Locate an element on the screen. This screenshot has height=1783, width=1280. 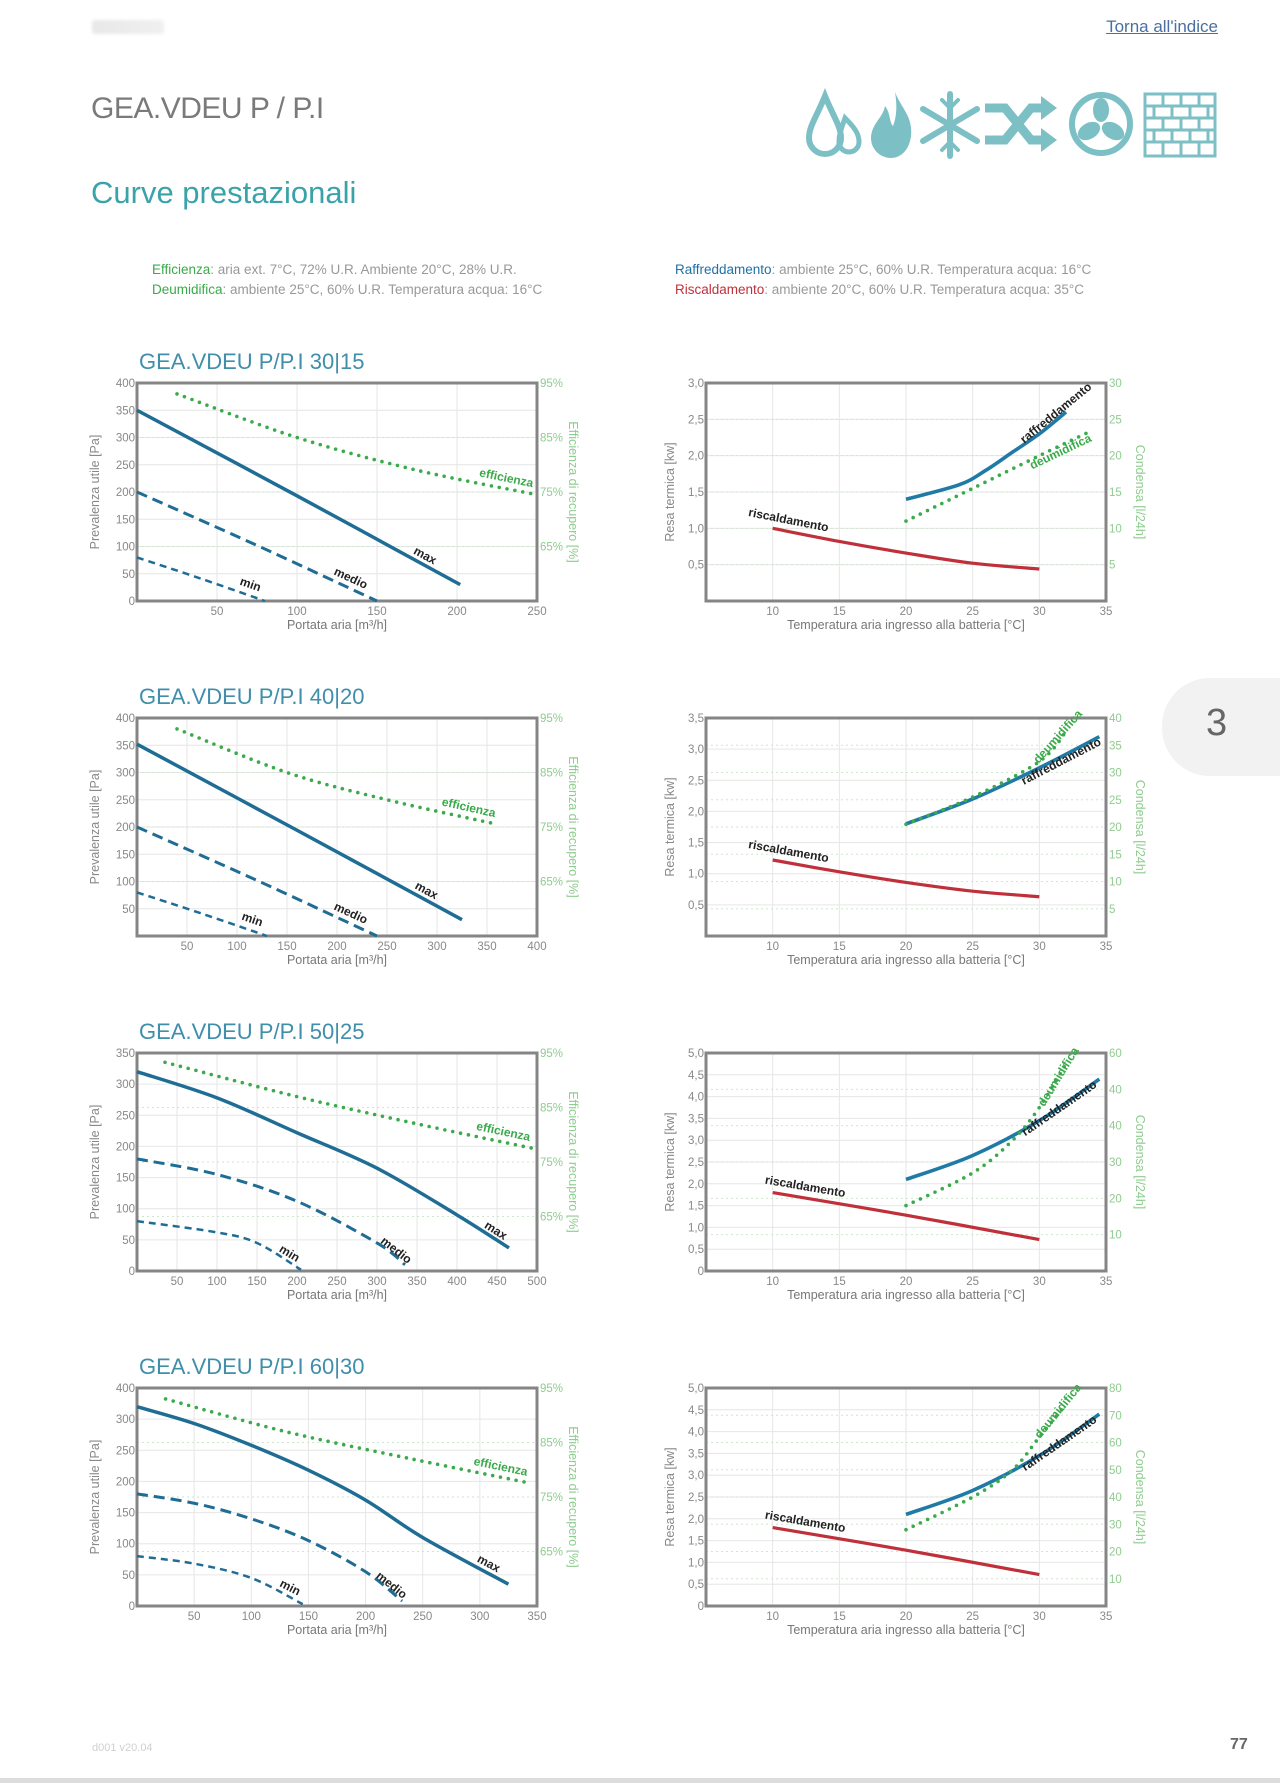
x-tick-label: 10 is located at coordinates (772, 1282).